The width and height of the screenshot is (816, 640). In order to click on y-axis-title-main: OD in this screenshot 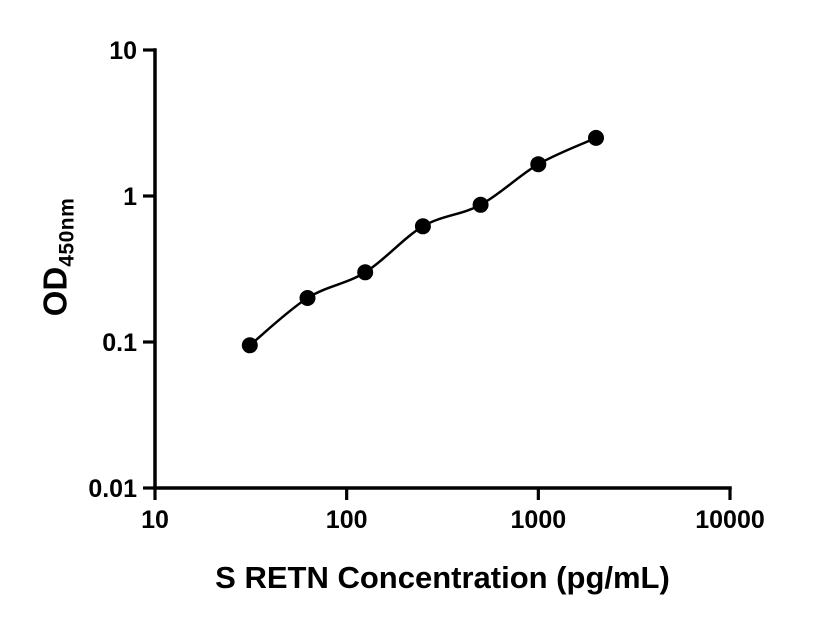, I will do `click(55, 291)`.